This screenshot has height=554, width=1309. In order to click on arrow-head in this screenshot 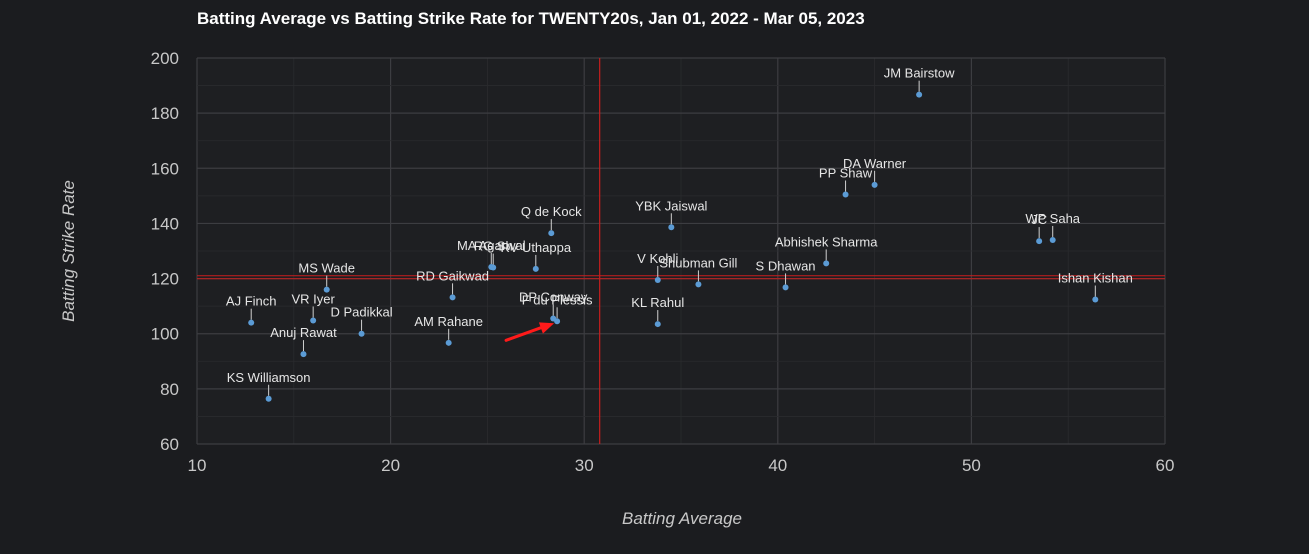, I will do `click(546, 328)`.